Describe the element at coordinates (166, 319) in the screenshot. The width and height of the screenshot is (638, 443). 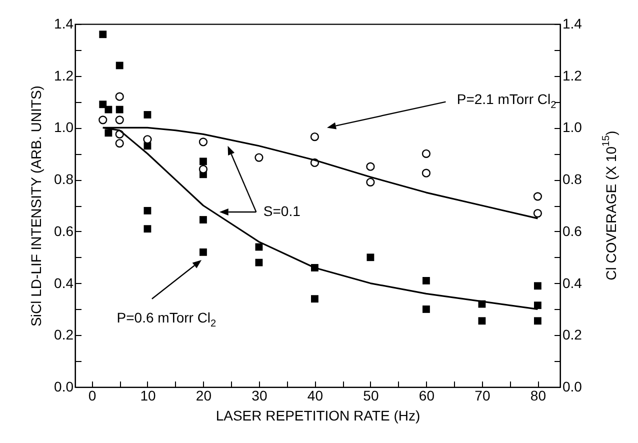
I see `annotation: P=0.6 mTorr Cl$_{2}$` at that location.